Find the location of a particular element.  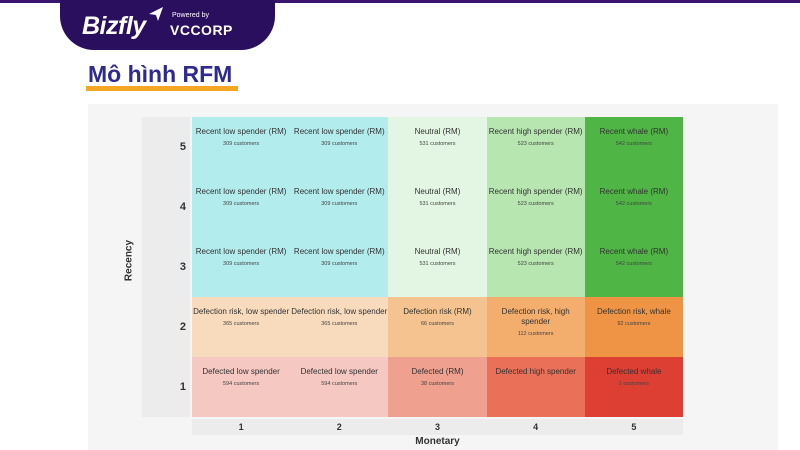

vccorp-logo: VCCORP is located at coordinates (201, 30).